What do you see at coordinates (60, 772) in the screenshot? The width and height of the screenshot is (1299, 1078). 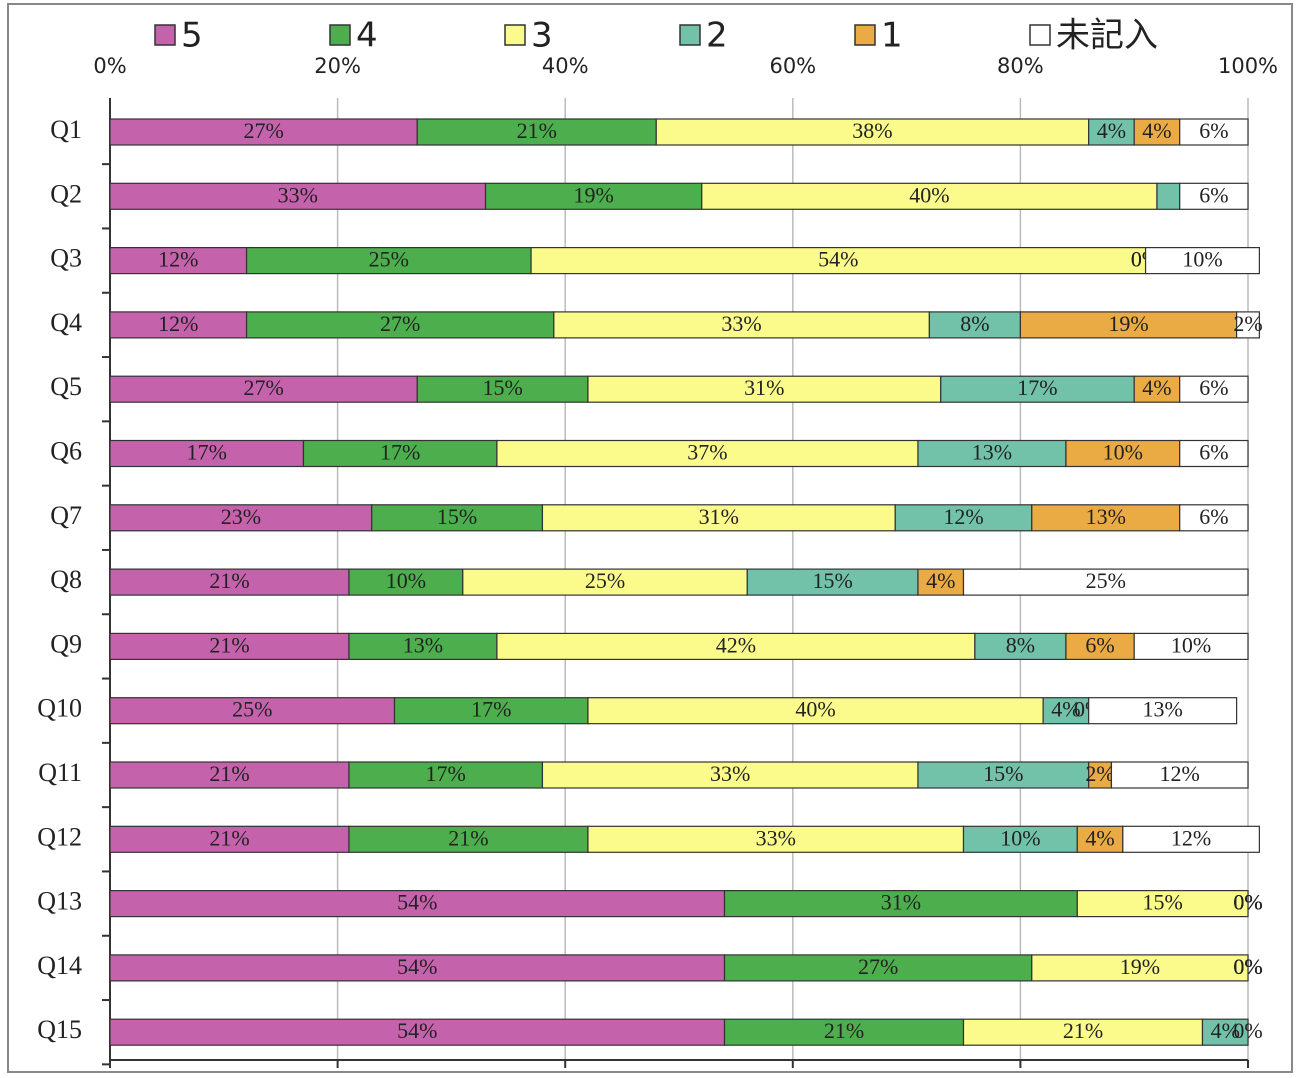 I see `y-tick-label: Q11` at bounding box center [60, 772].